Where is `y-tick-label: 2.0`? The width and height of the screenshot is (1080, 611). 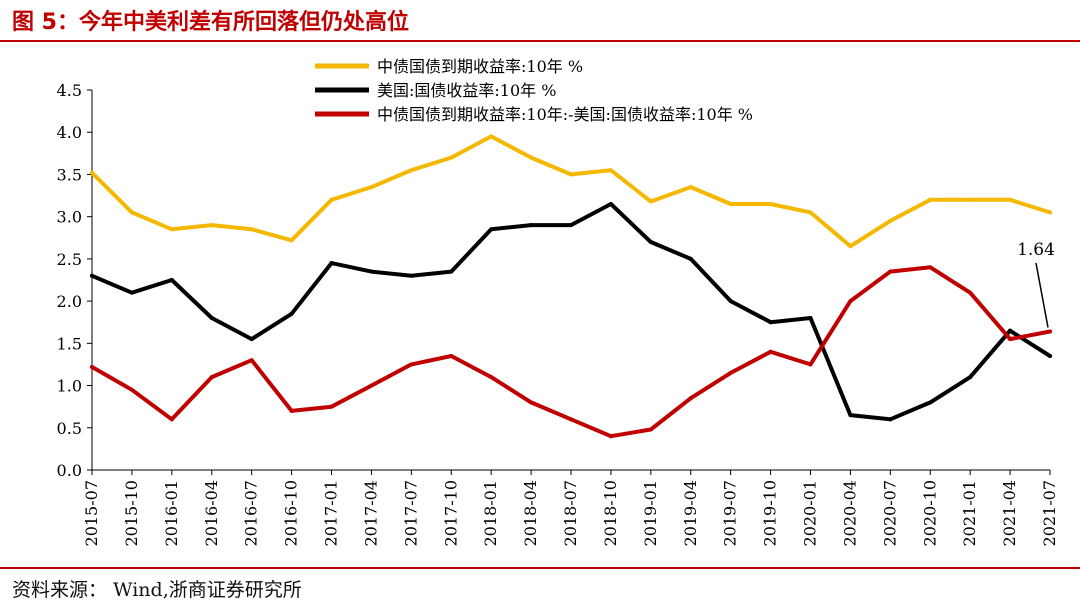 y-tick-label: 2.0 is located at coordinates (69, 301).